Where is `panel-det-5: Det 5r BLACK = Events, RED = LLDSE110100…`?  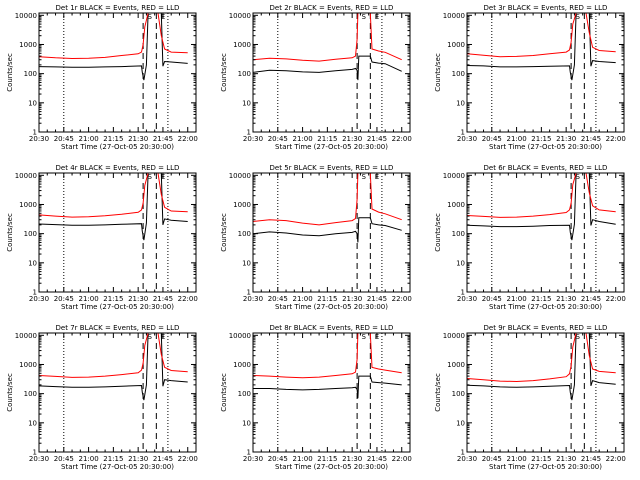
panel-det-5: Det 5r BLACK = Events, RED = LLDSE110100… is located at coordinates (316, 237).